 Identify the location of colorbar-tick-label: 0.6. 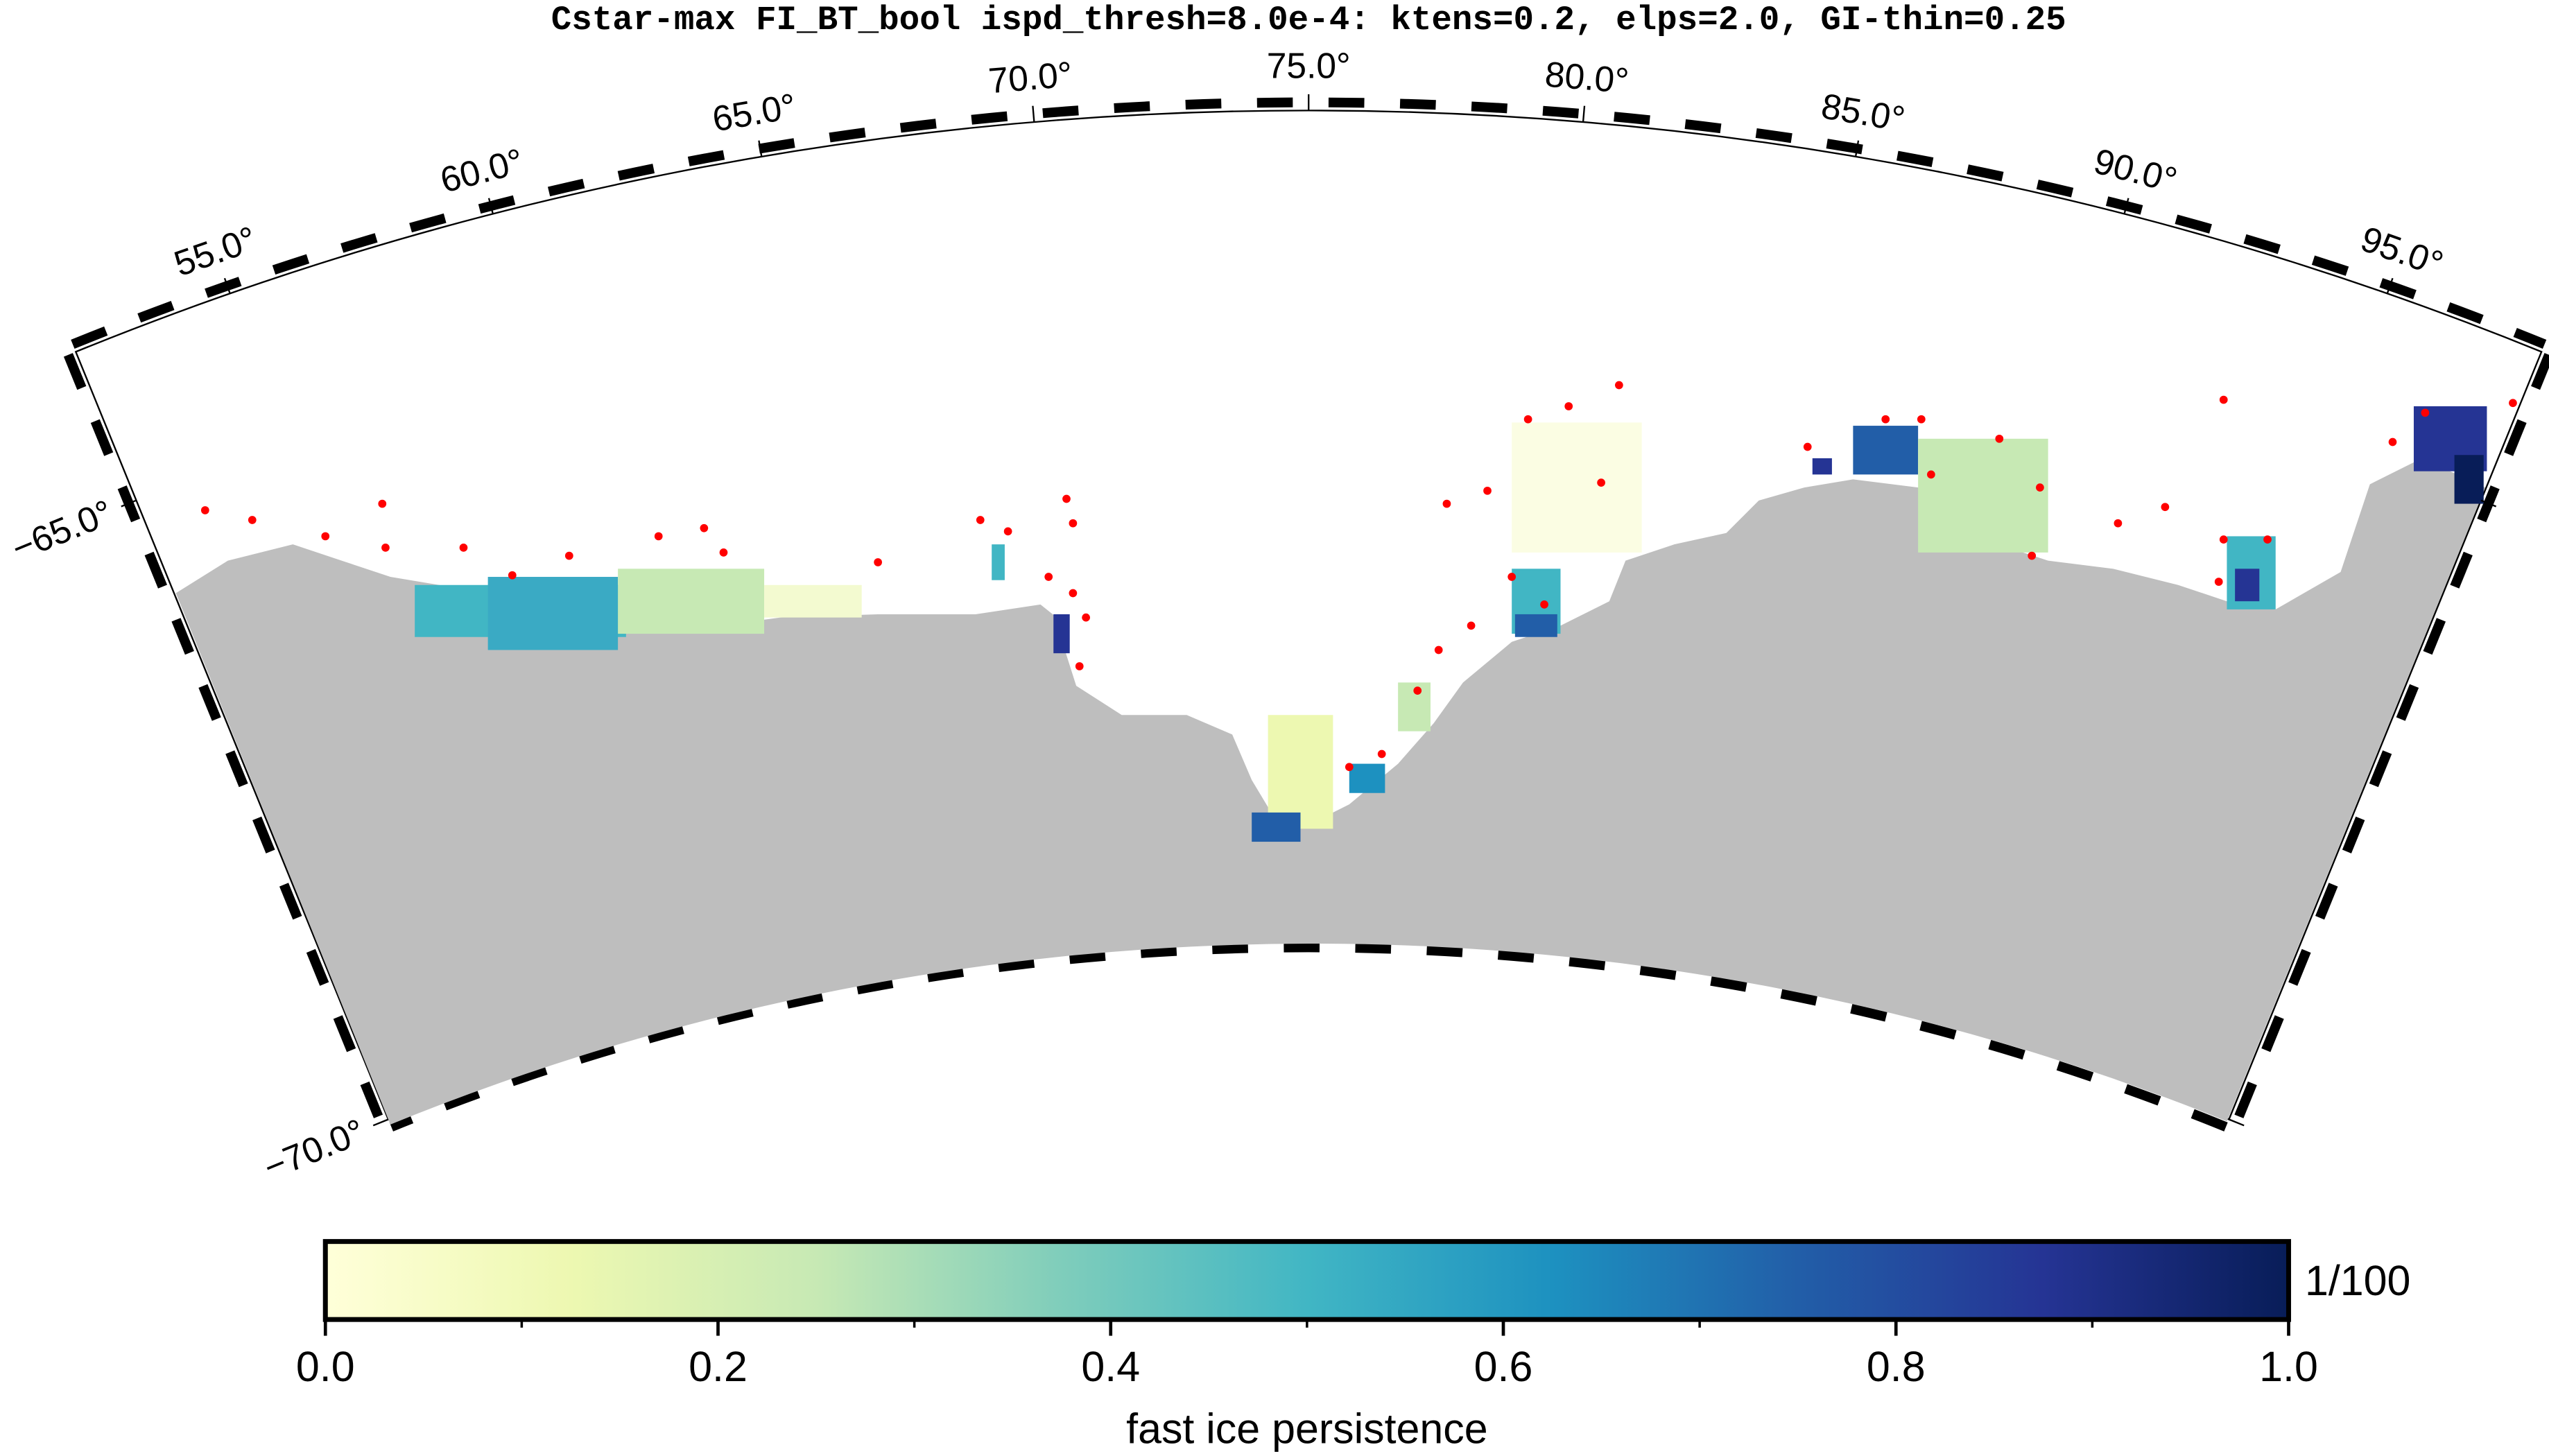
(1503, 1366).